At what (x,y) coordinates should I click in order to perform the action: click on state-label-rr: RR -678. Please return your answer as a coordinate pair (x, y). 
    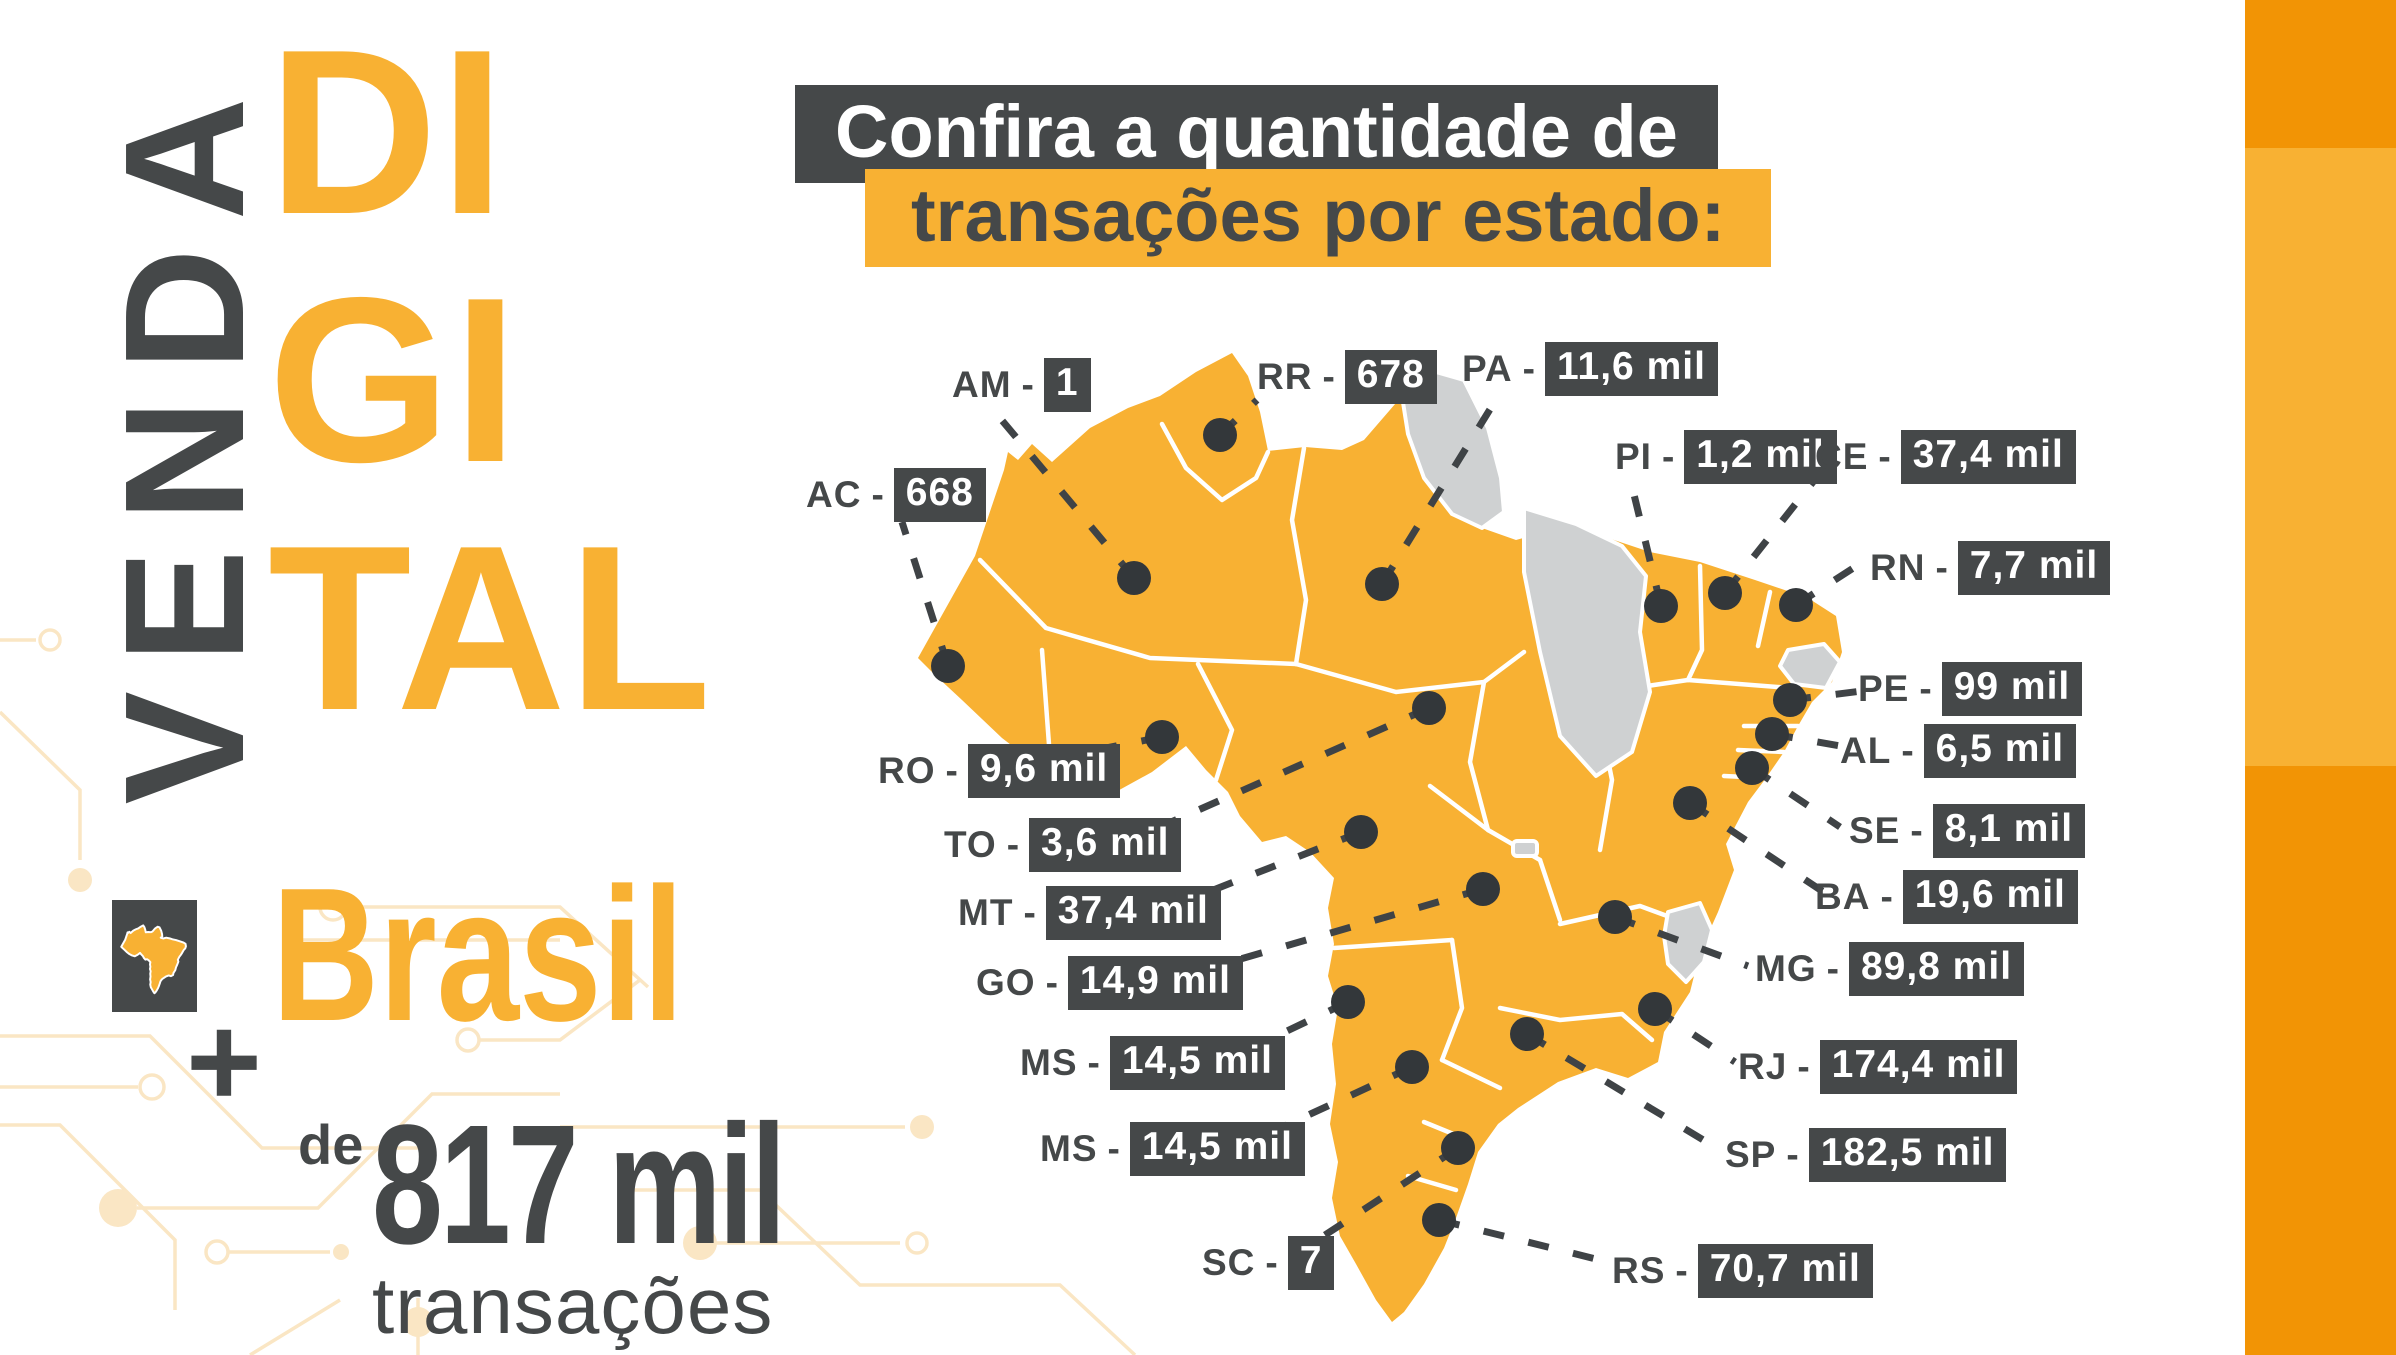
    Looking at the image, I should click on (1347, 377).